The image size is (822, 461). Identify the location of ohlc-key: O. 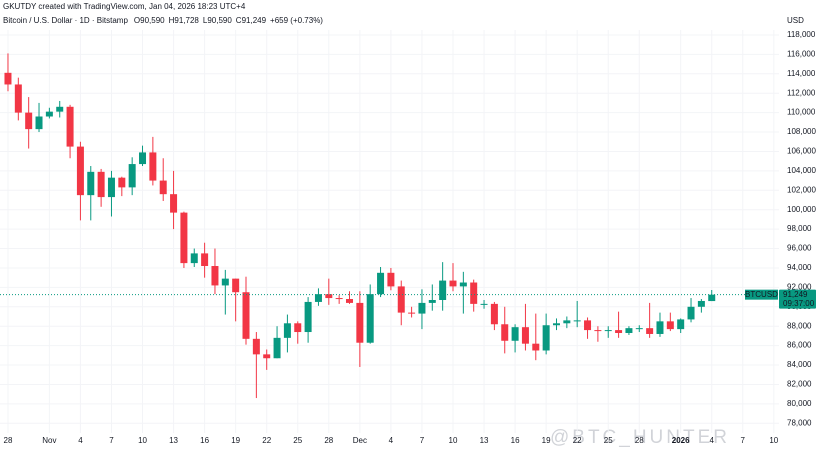
(137, 20).